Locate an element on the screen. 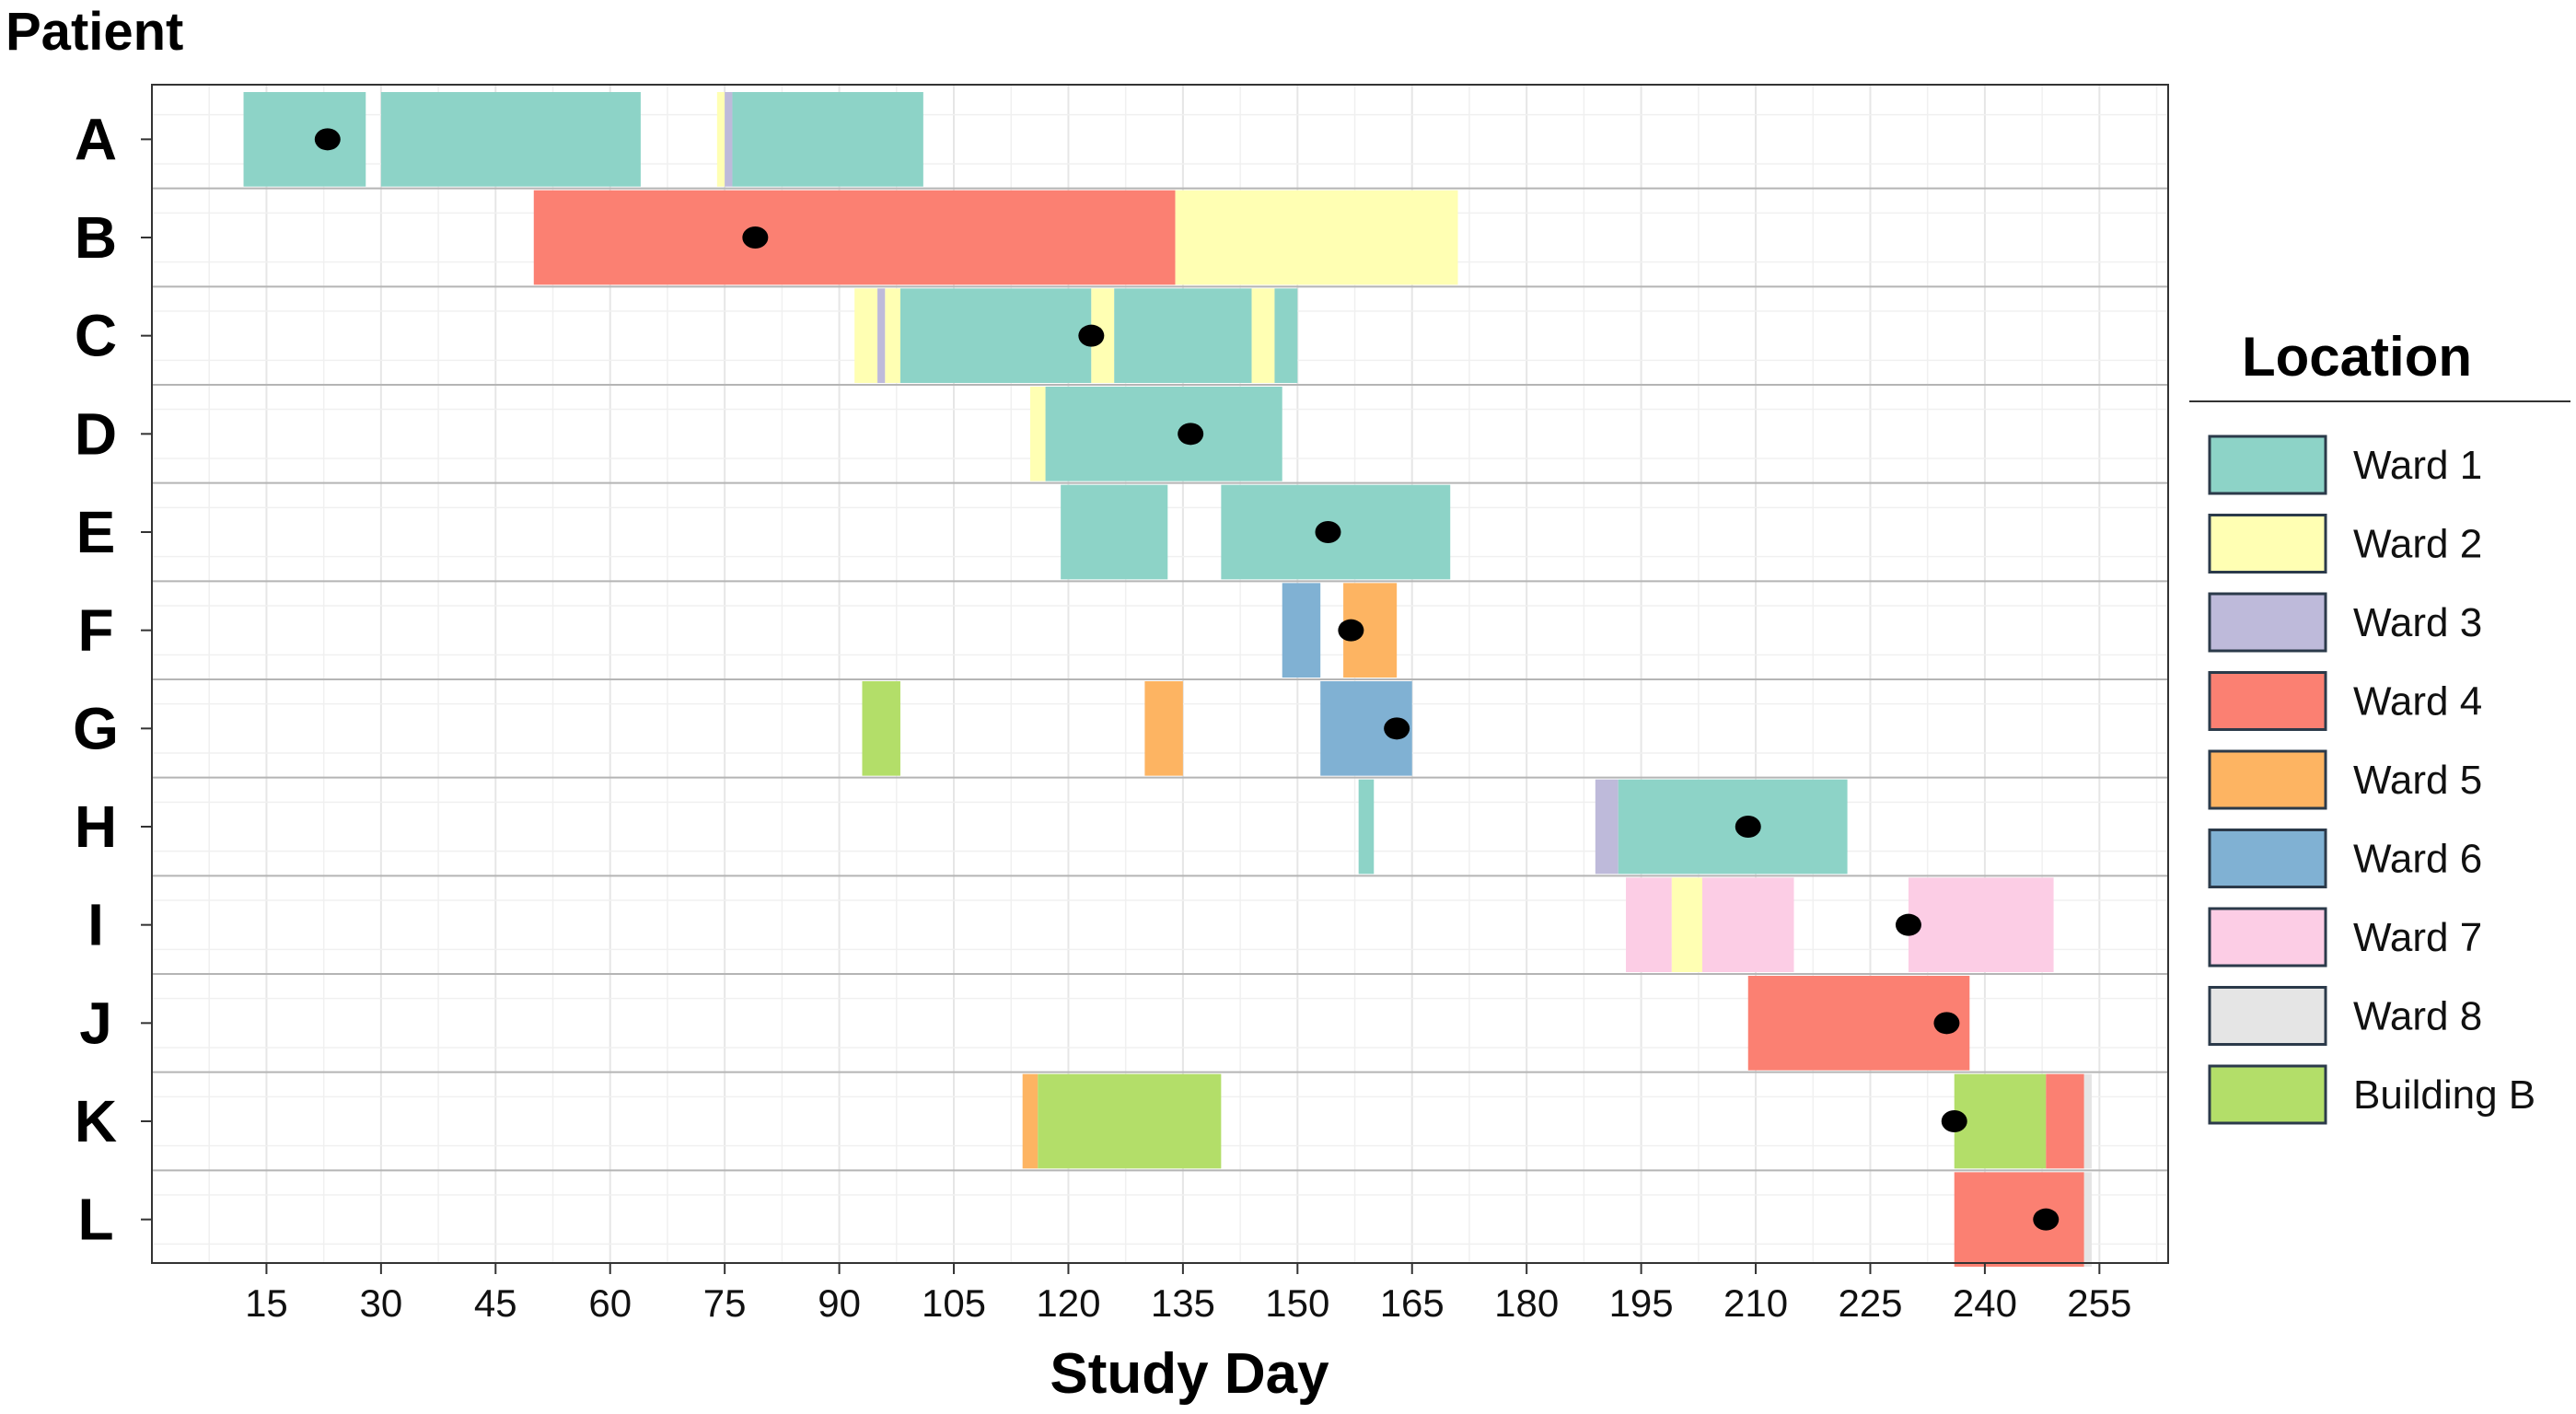  x-tick-label: 195 is located at coordinates (1641, 1303).